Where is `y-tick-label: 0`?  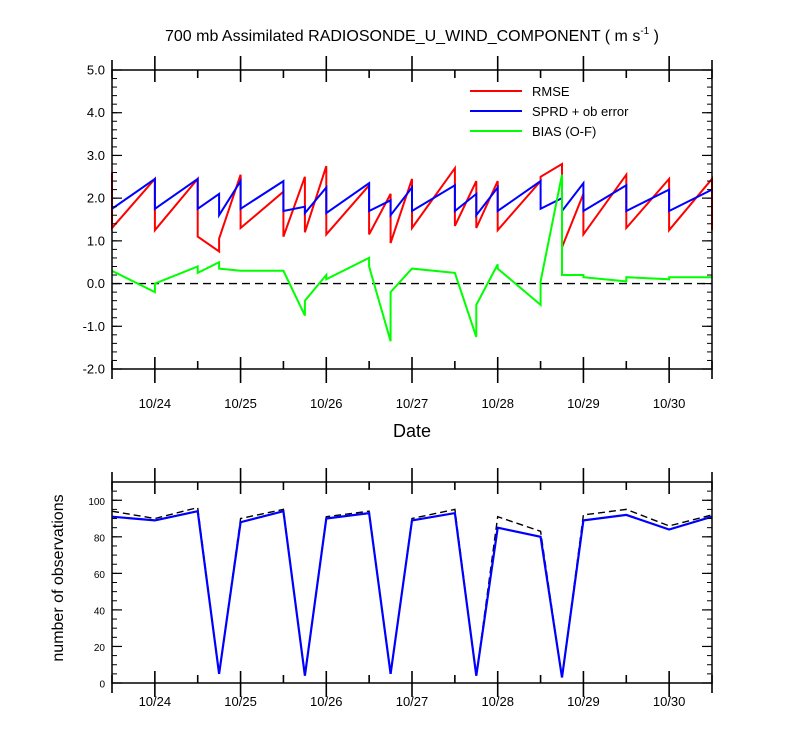
y-tick-label: 0 is located at coordinates (102, 685).